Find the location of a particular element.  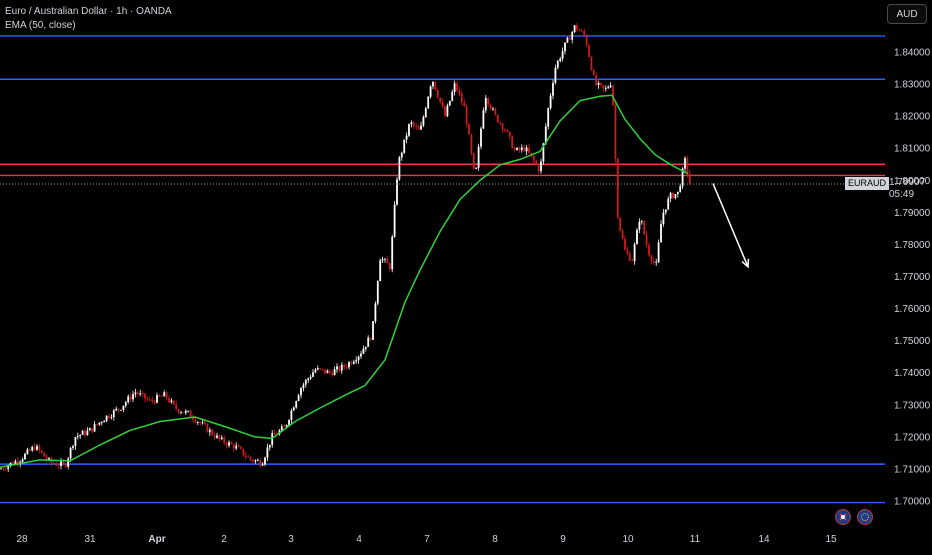

y-tick-label: 1.74000 is located at coordinates (912, 373).